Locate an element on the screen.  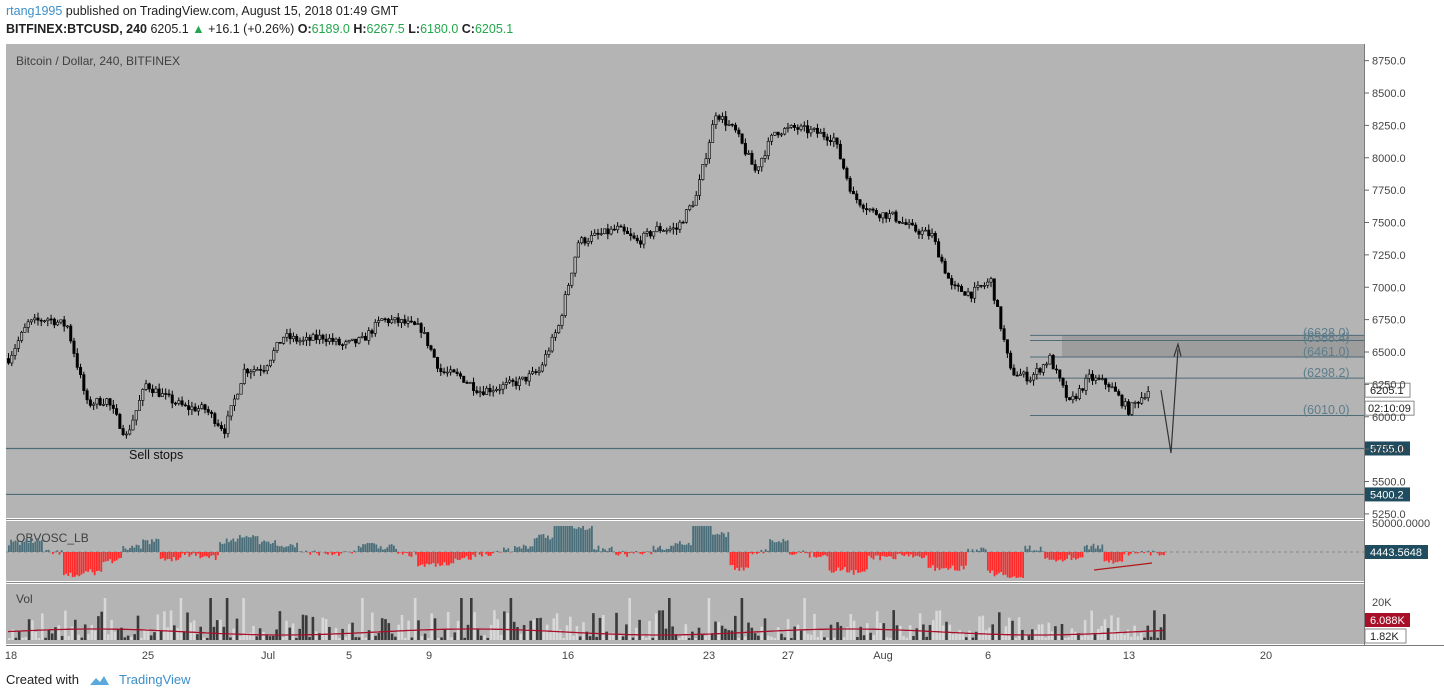
author-link: rtang1995 is located at coordinates (34, 11).